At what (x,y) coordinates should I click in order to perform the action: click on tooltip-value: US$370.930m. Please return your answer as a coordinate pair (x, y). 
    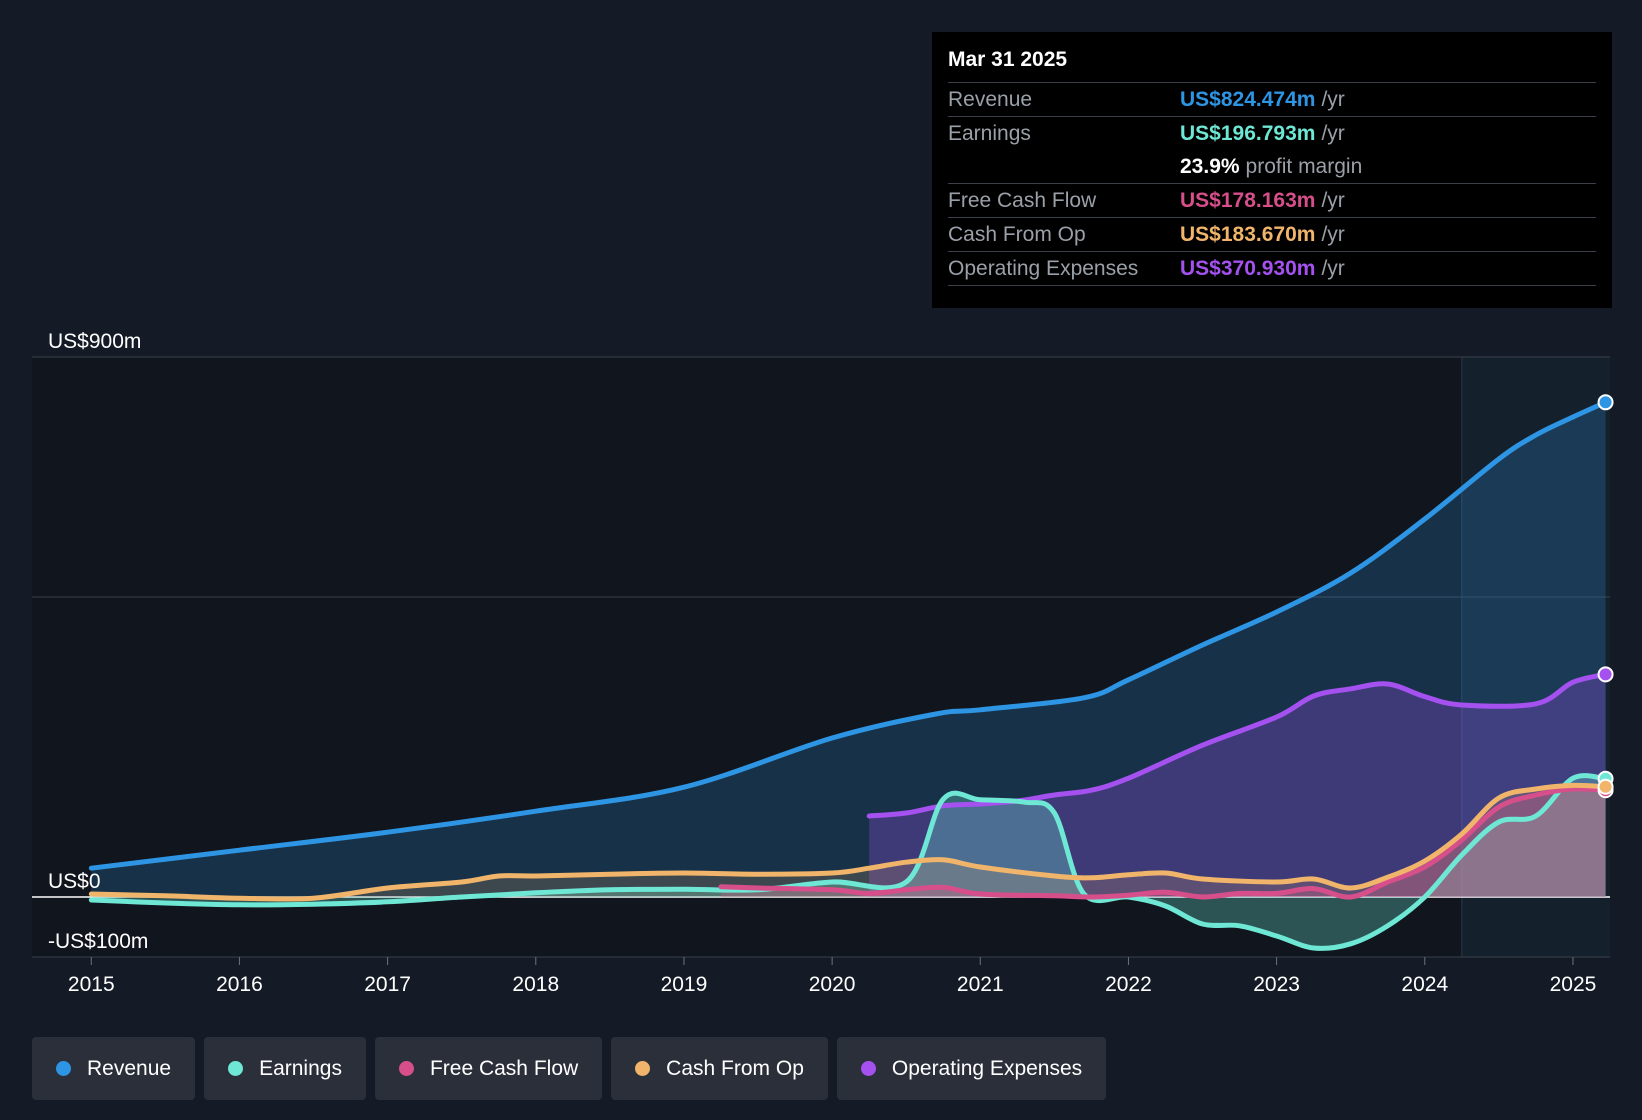
    Looking at the image, I should click on (1248, 268).